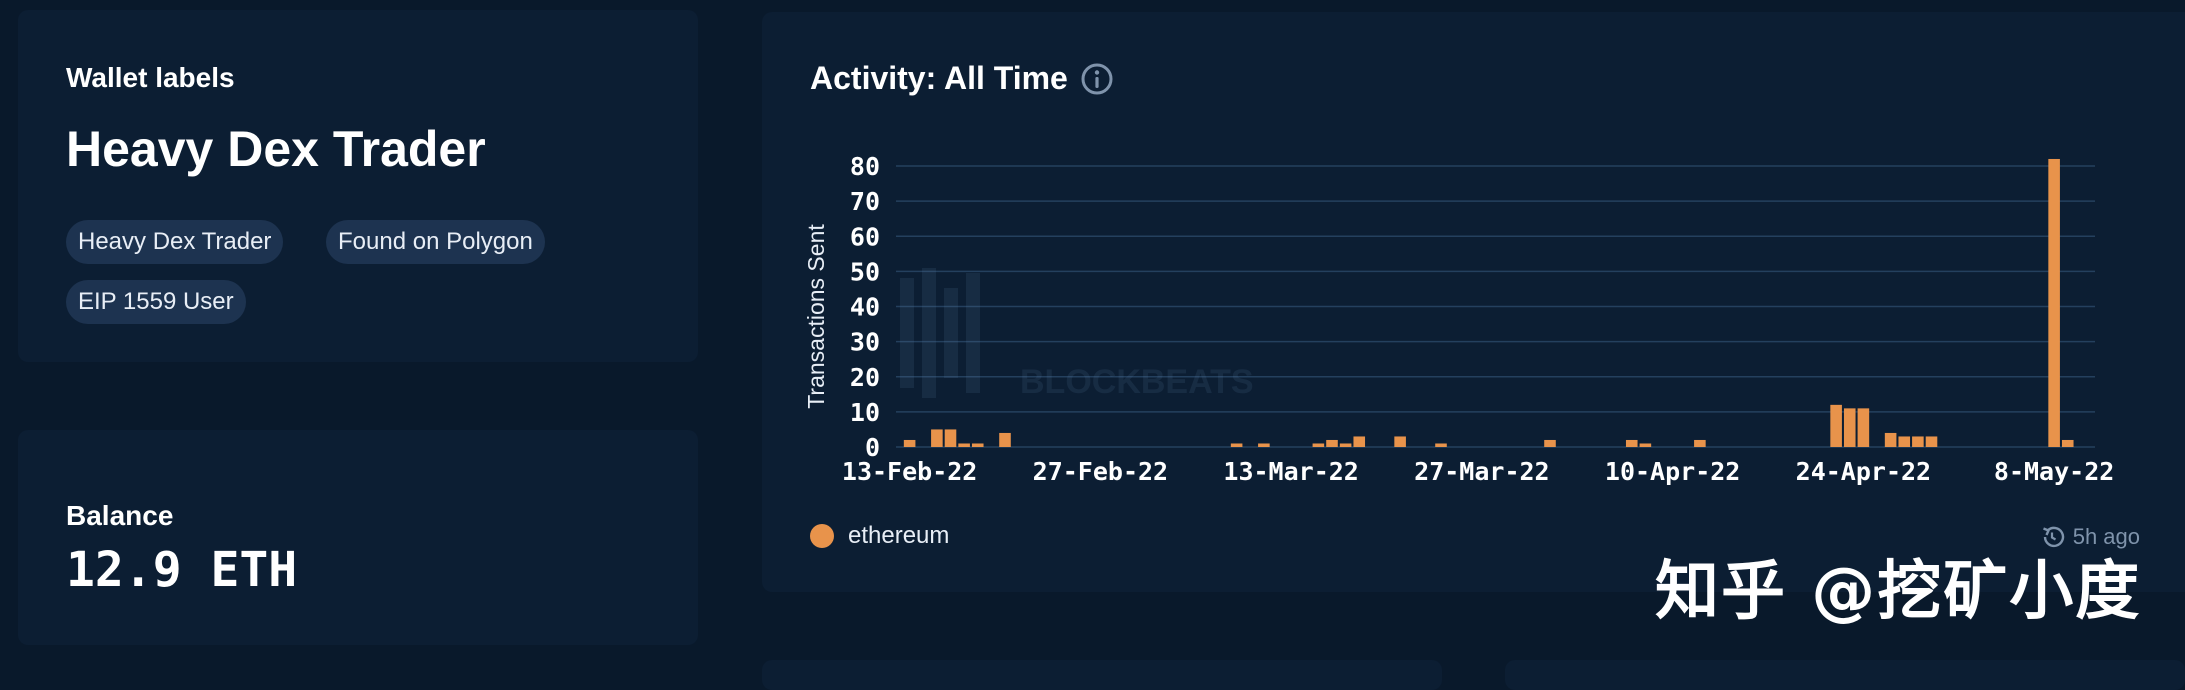 The height and width of the screenshot is (690, 2185). Describe the element at coordinates (175, 242) in the screenshot. I see `label-tag: Heavy Dex Trader` at that location.